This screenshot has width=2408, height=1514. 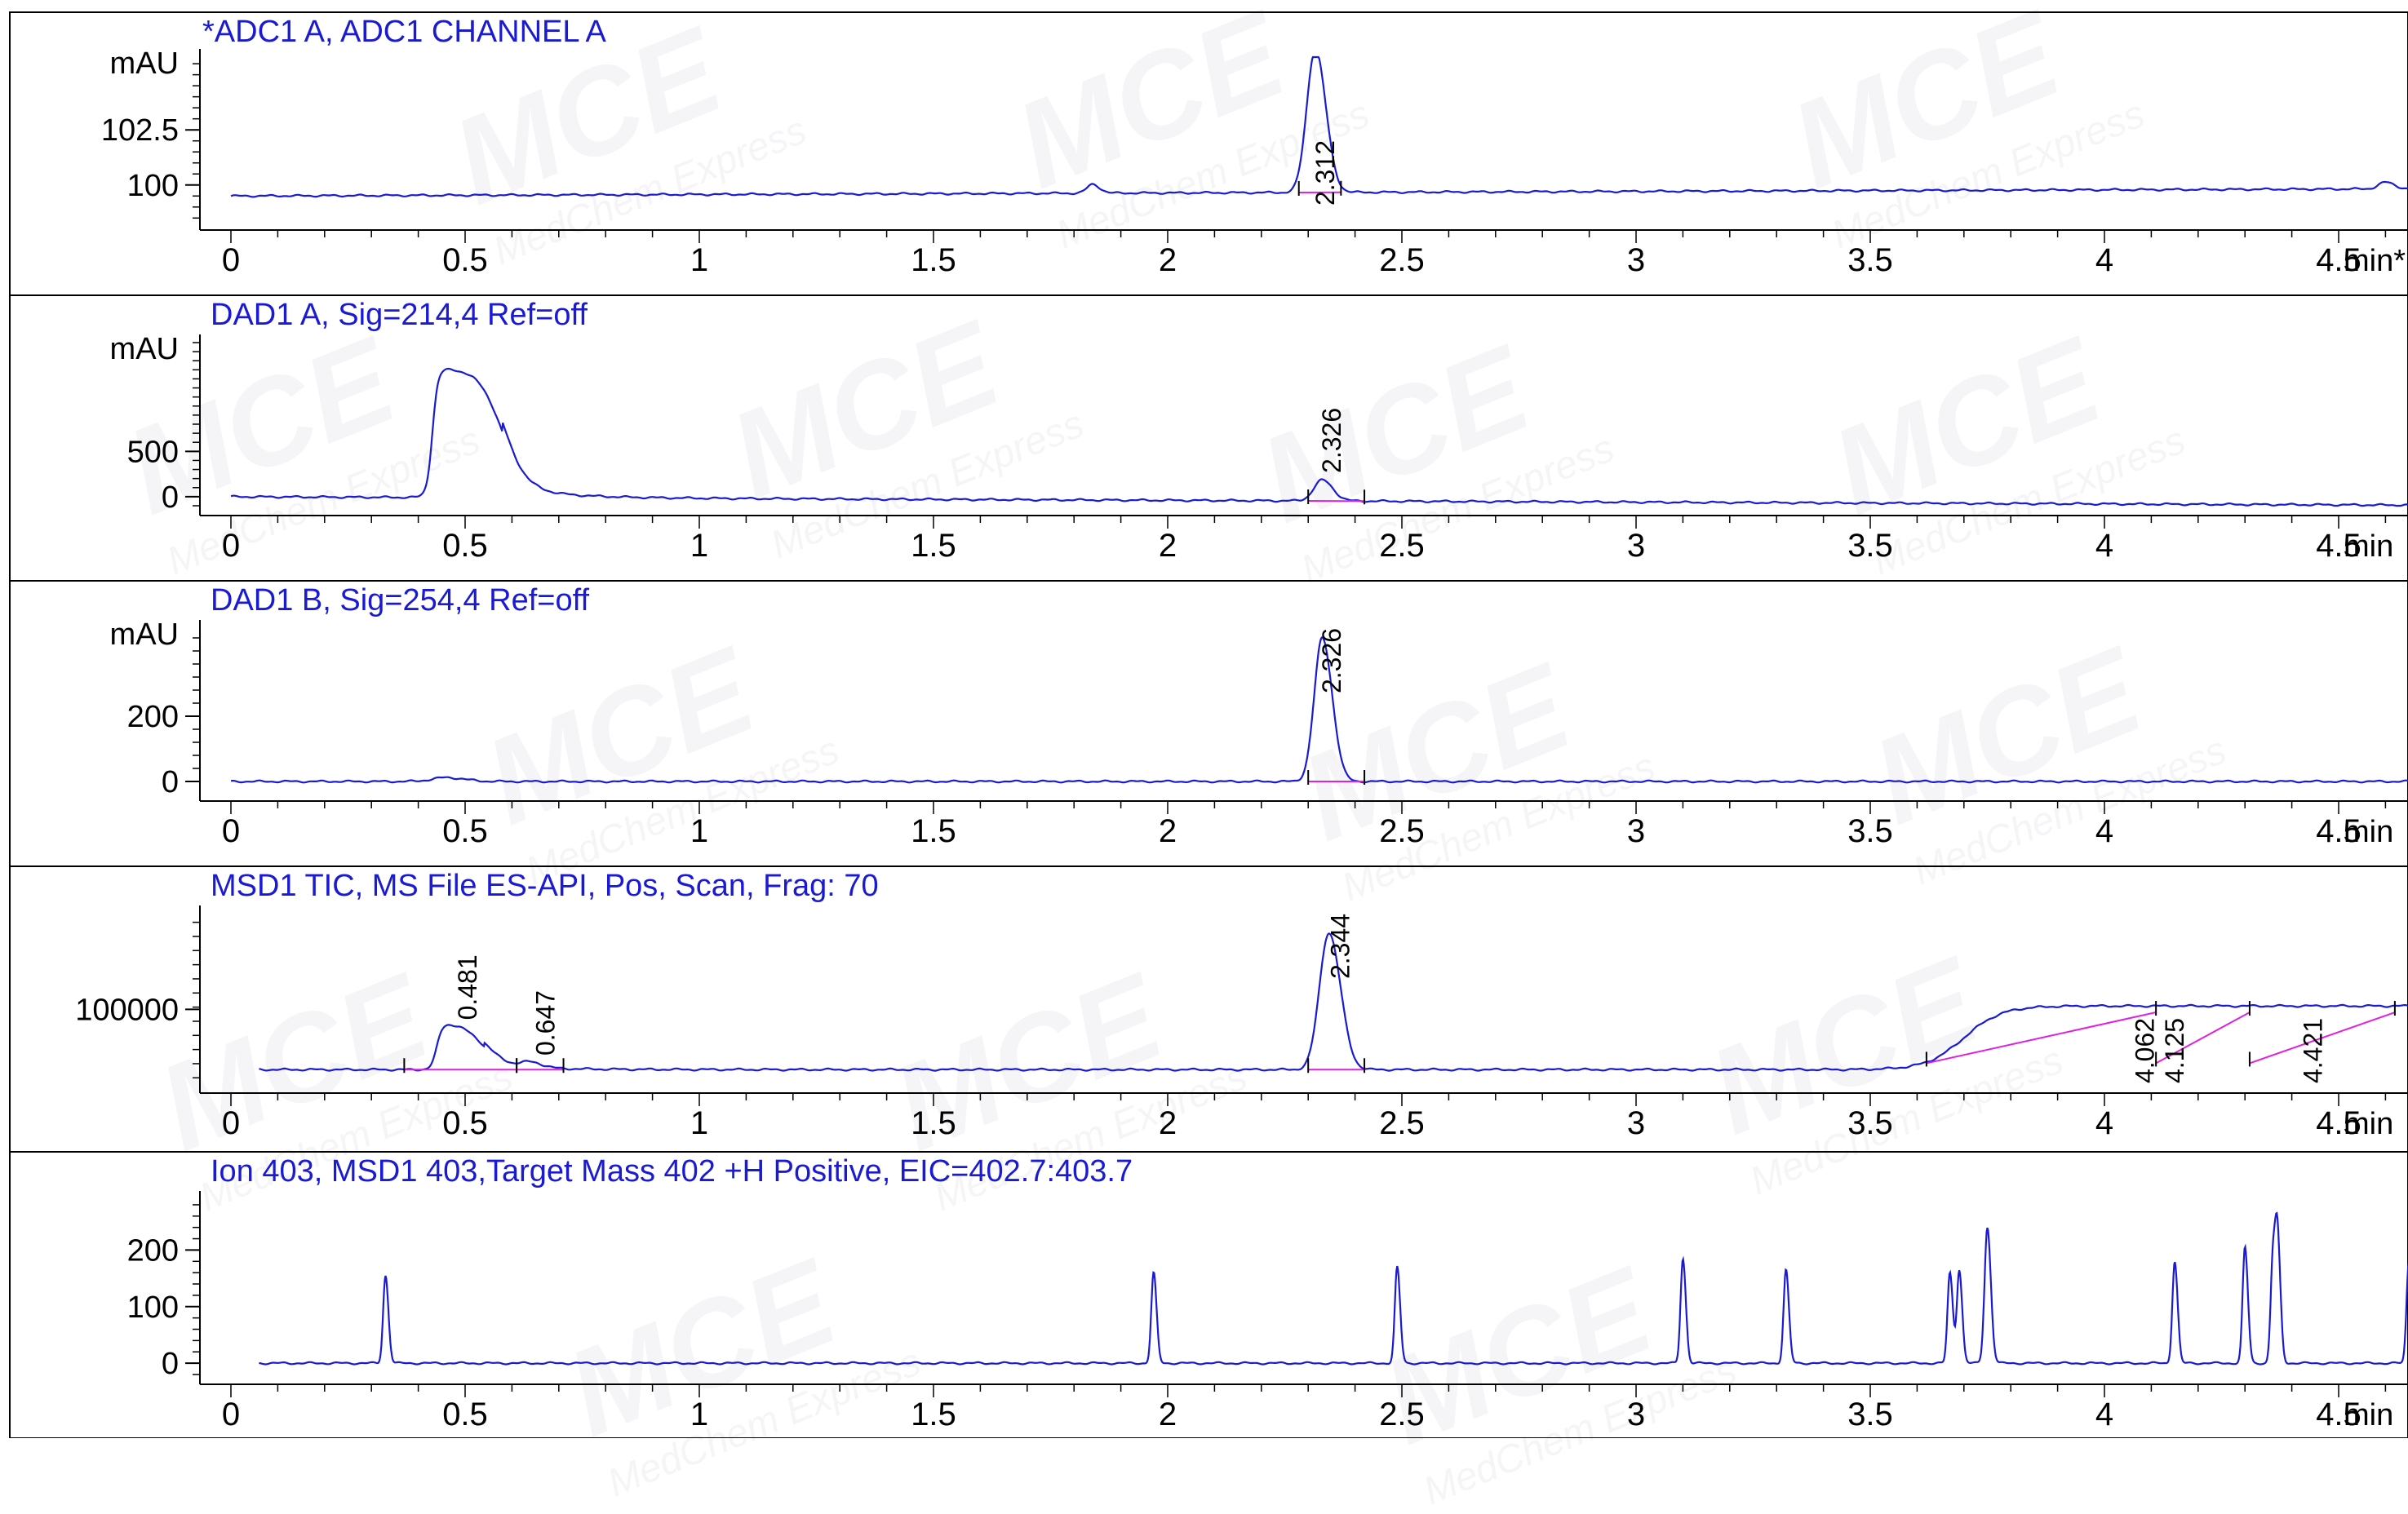 I want to click on panel-title: *ADC1 A, ADC1 CHANNEL A, so click(x=404, y=32).